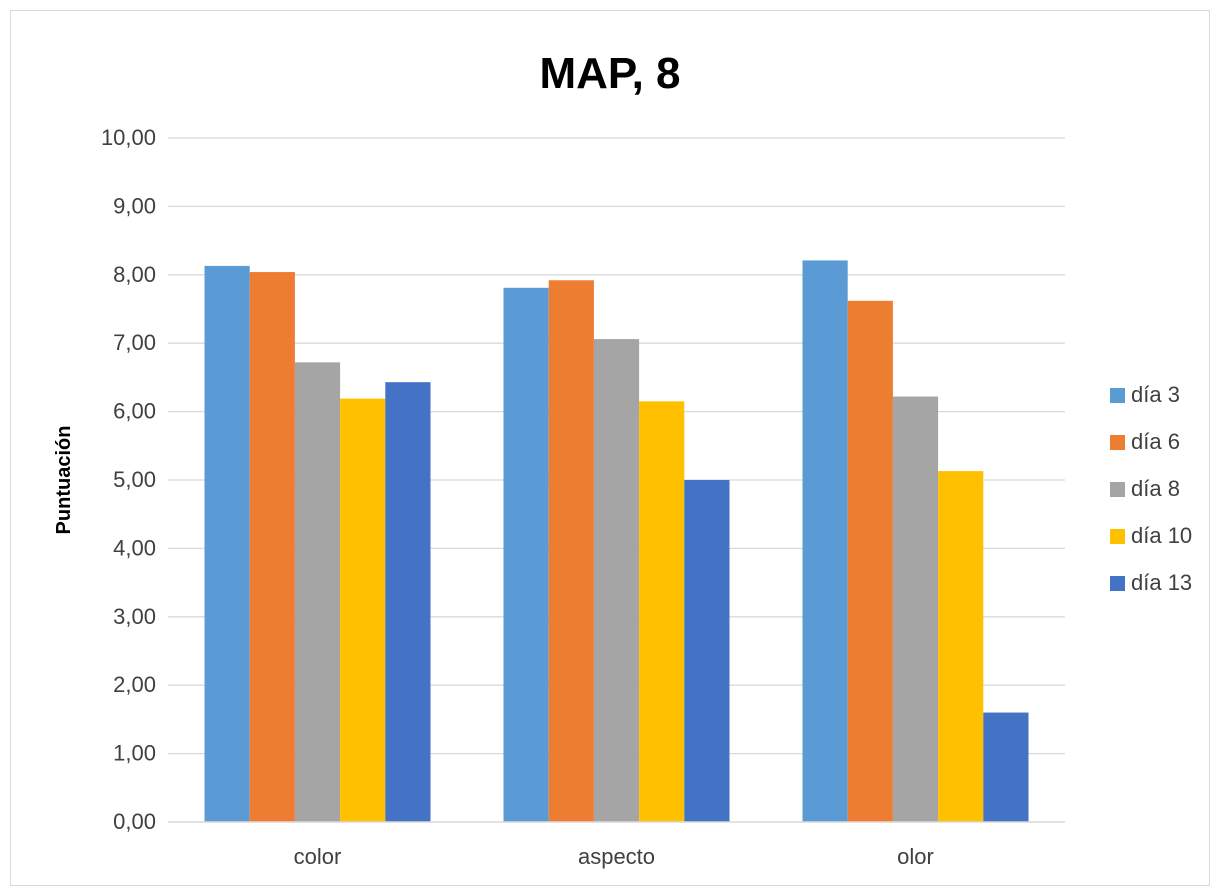  I want to click on legend: día 3 día 6 día 8 día 10 día 13, so click(1151, 495).